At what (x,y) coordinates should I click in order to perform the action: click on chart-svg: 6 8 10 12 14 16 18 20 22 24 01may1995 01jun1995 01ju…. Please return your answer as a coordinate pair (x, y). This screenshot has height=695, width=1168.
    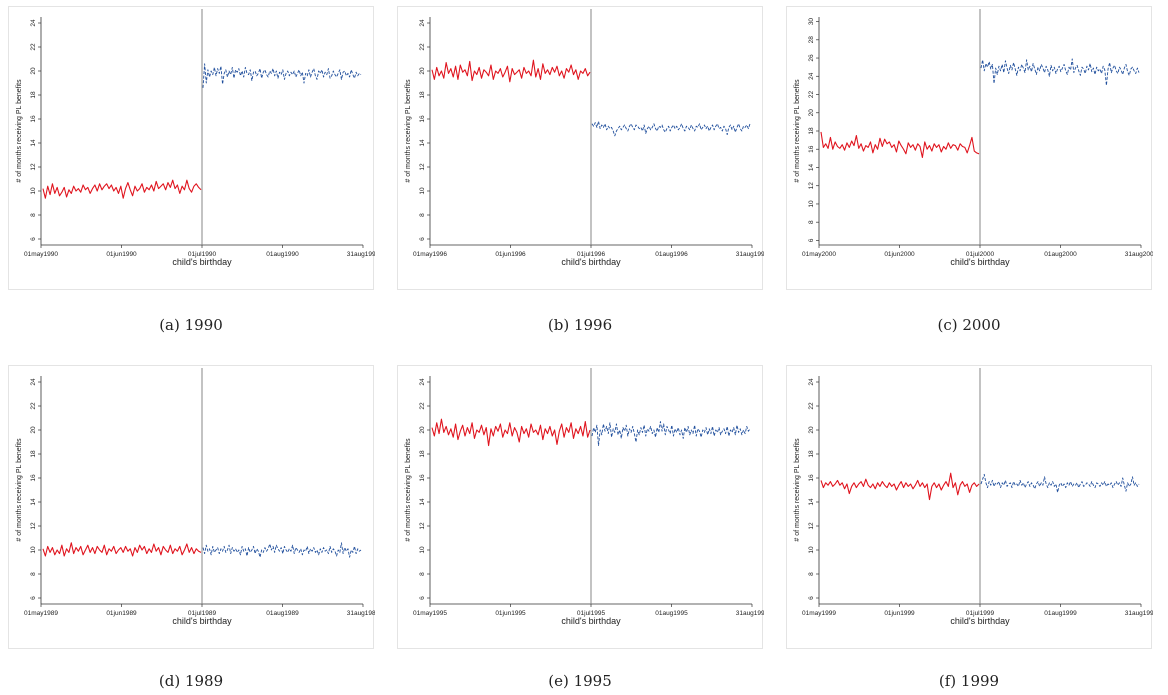
    Looking at the image, I should click on (584, 497).